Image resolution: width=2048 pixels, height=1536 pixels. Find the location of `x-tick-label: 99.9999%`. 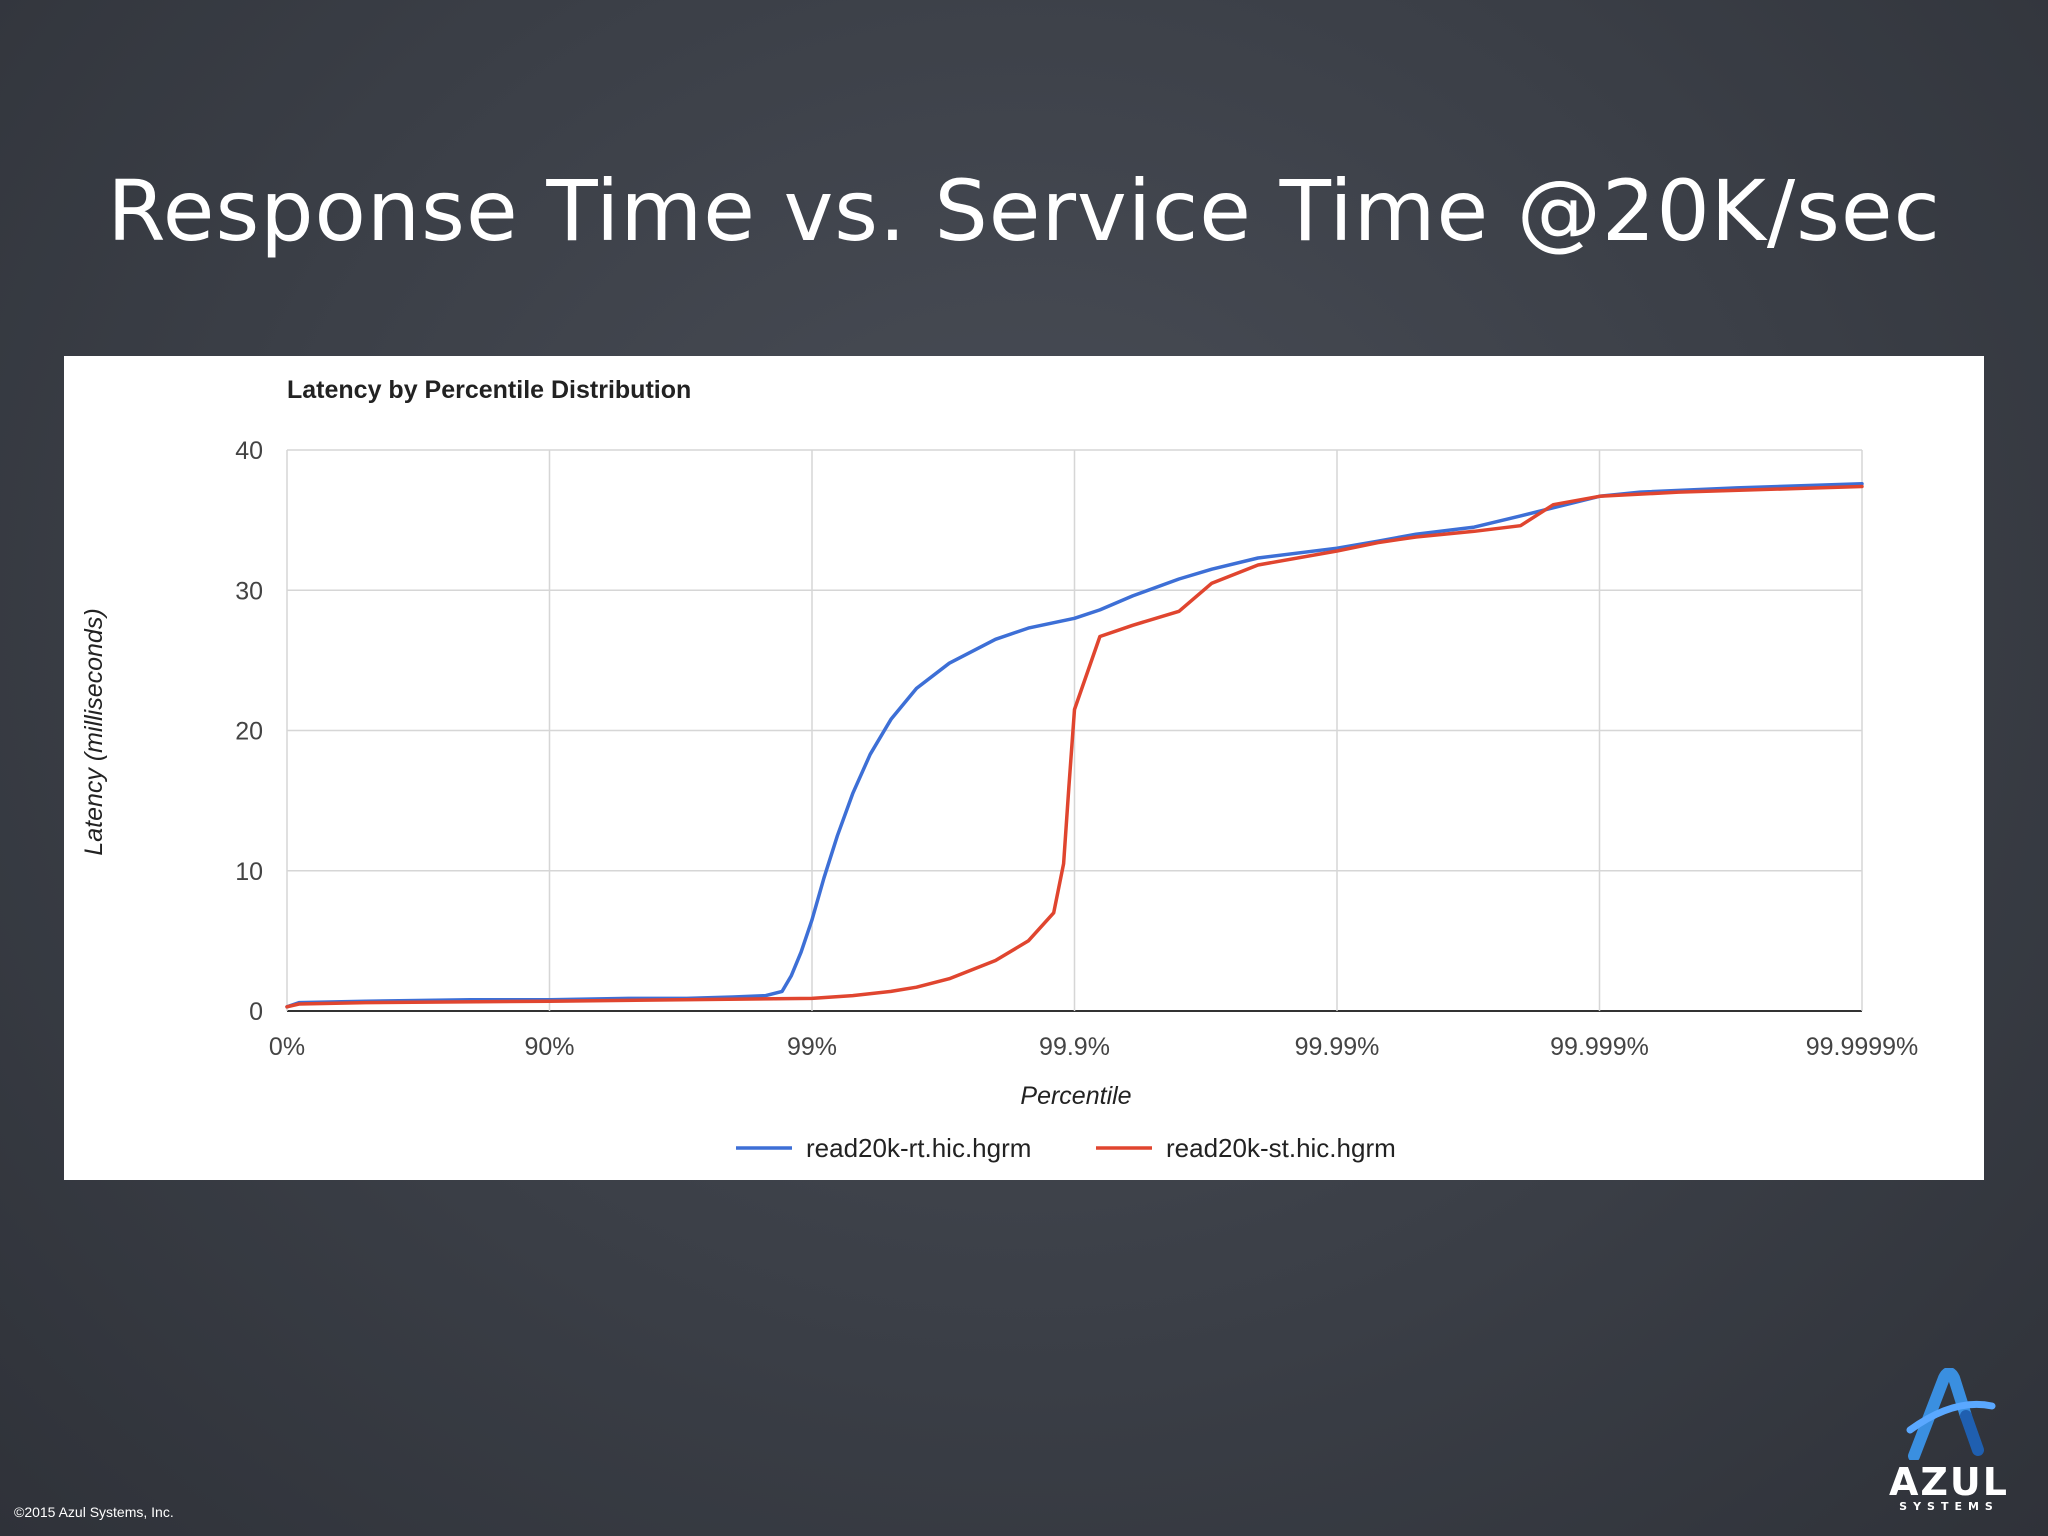

x-tick-label: 99.9999% is located at coordinates (1862, 1047).